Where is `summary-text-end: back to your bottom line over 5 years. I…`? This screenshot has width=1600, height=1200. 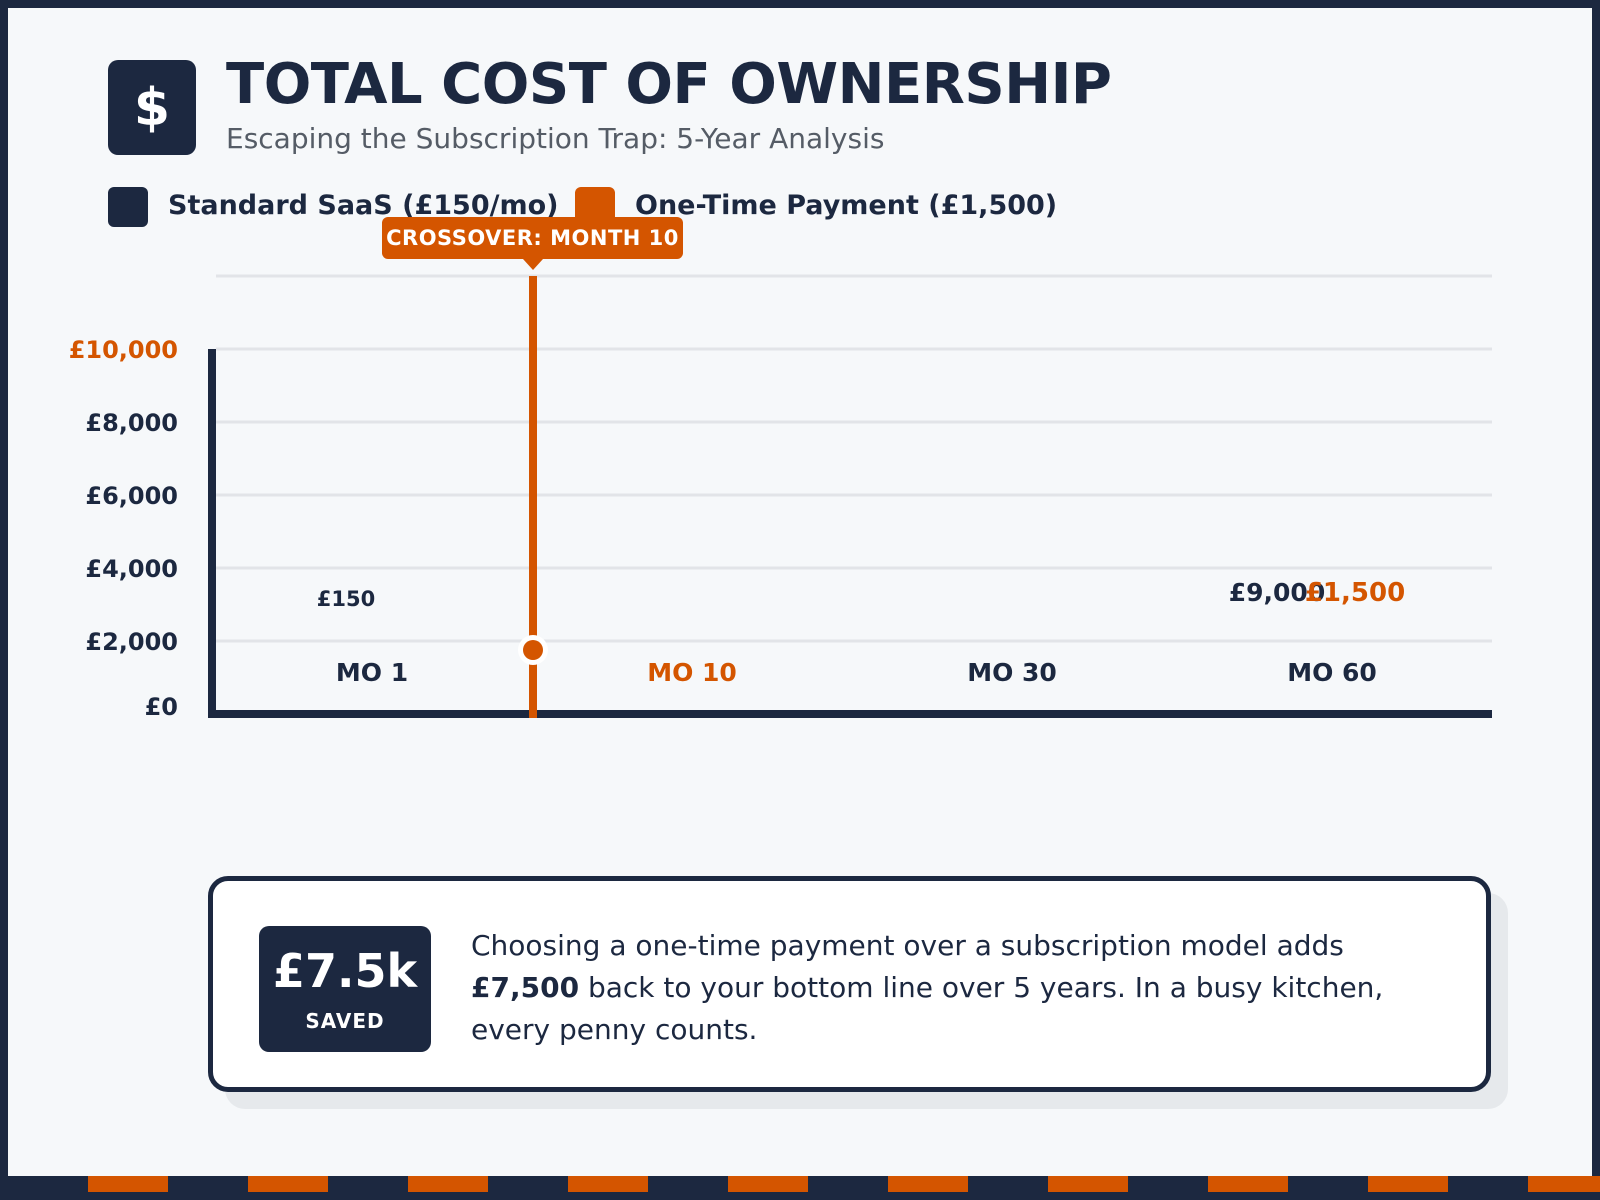
summary-text-end: back to your bottom line over 5 years. I… is located at coordinates (927, 1008).